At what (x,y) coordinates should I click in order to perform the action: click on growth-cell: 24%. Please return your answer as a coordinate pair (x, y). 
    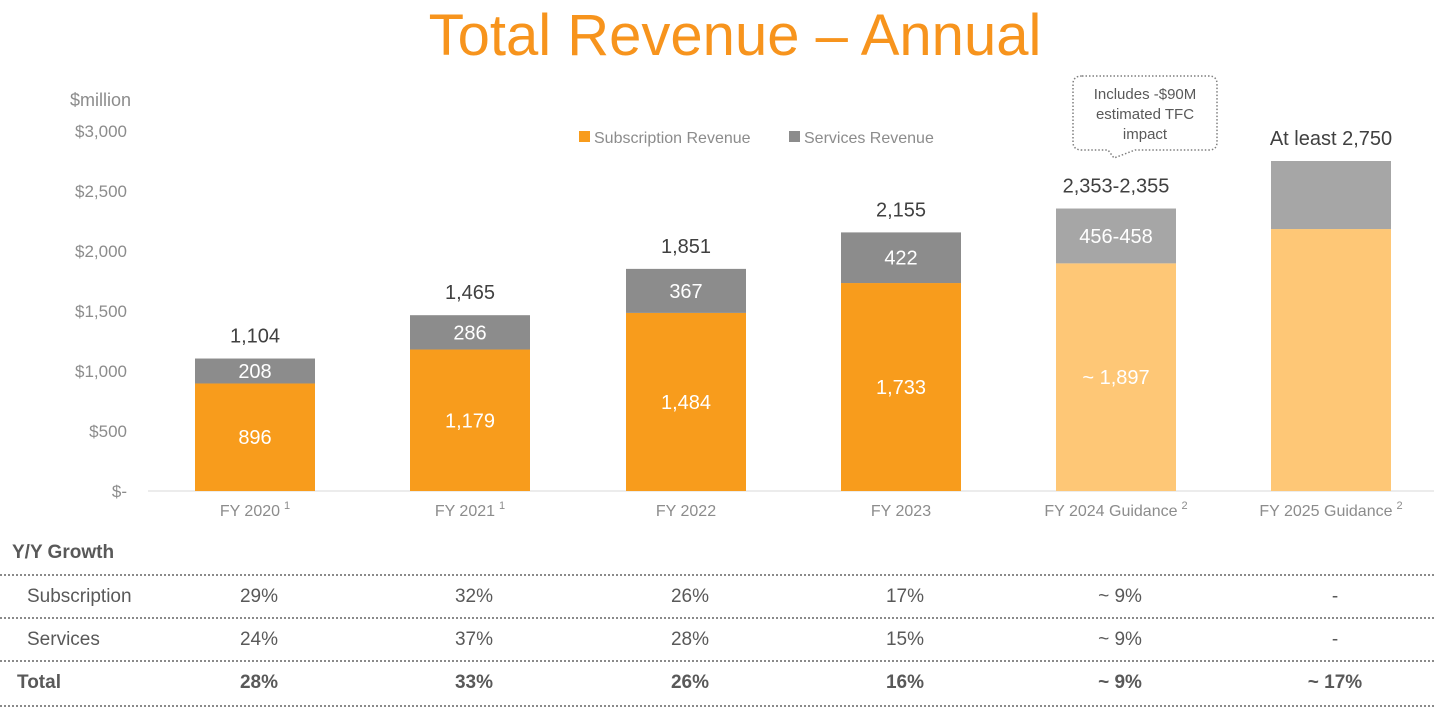
    Looking at the image, I should click on (259, 639).